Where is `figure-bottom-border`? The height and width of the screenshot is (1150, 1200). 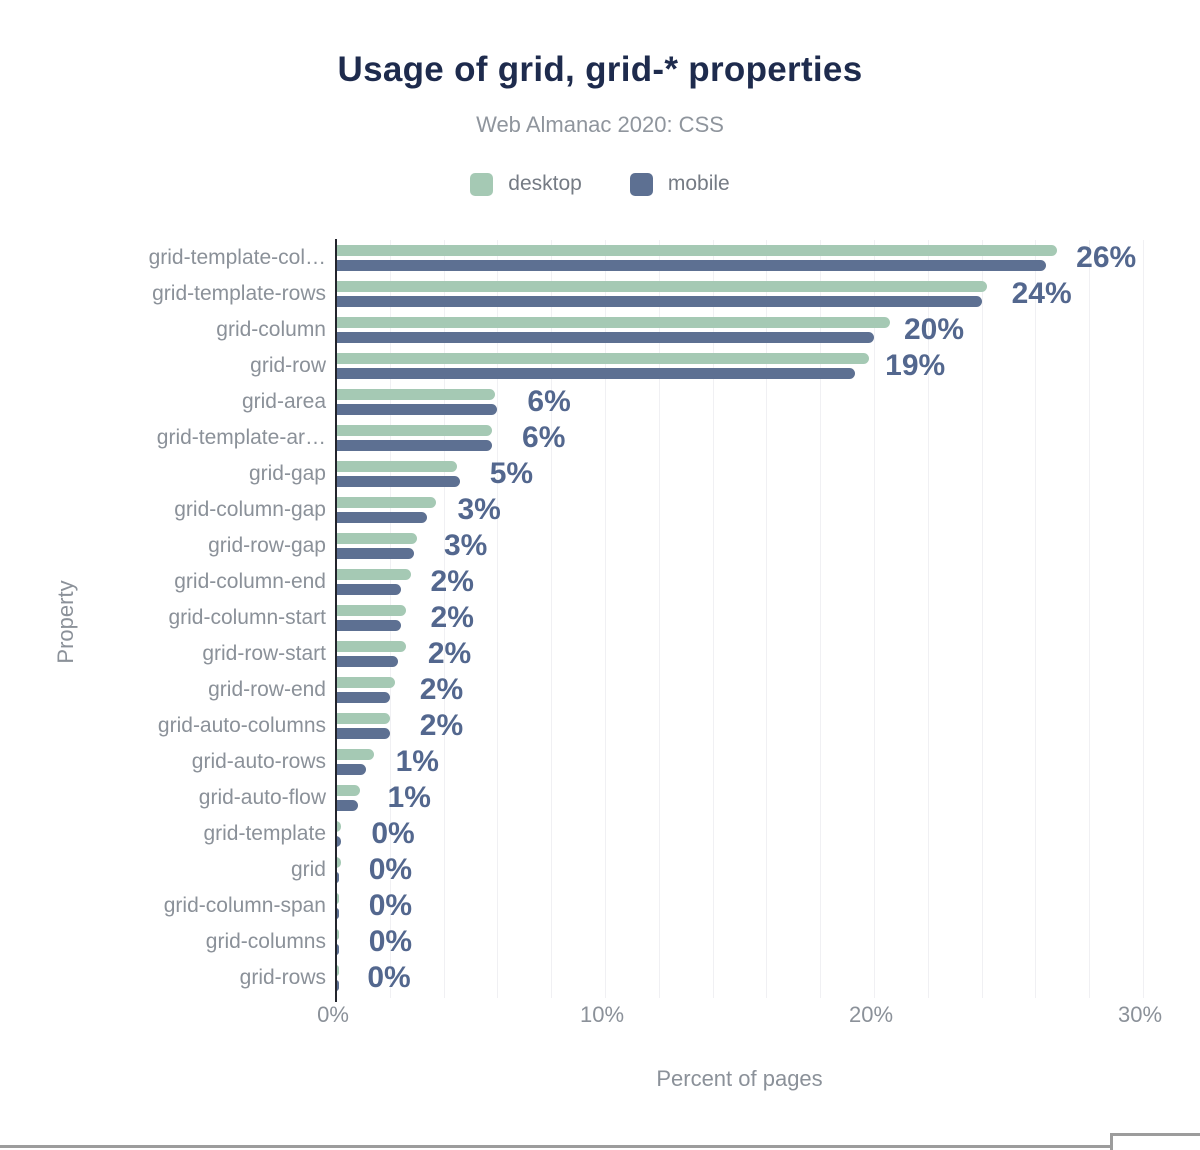 figure-bottom-border is located at coordinates (556, 1146).